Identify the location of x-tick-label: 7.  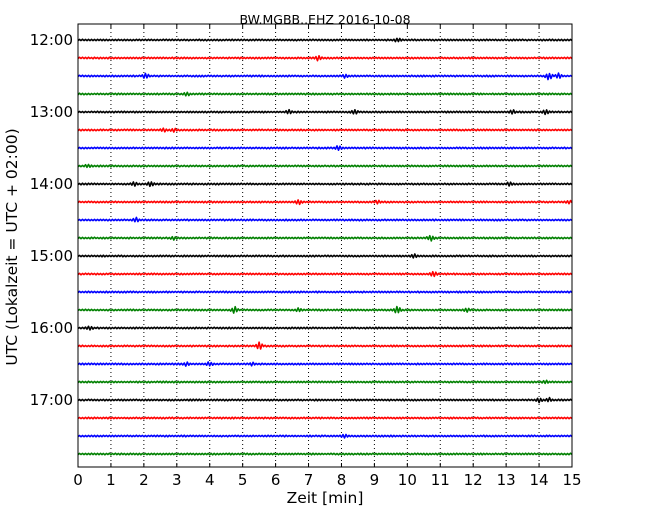
(309, 480).